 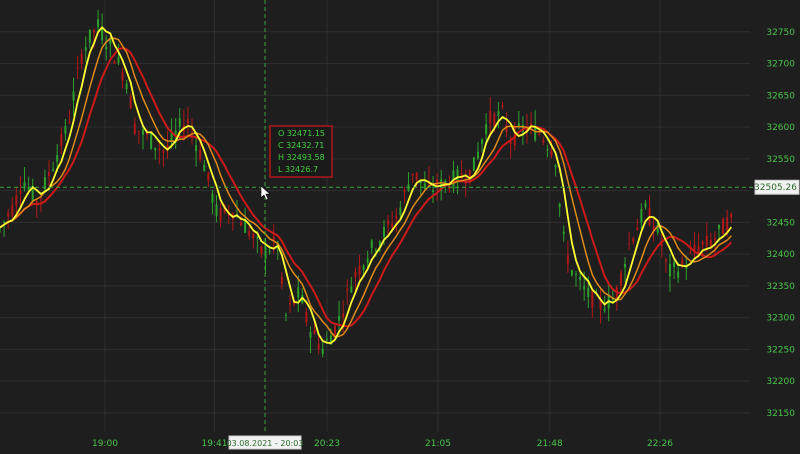 I want to click on y-tick-label: 32200, so click(x=780, y=382).